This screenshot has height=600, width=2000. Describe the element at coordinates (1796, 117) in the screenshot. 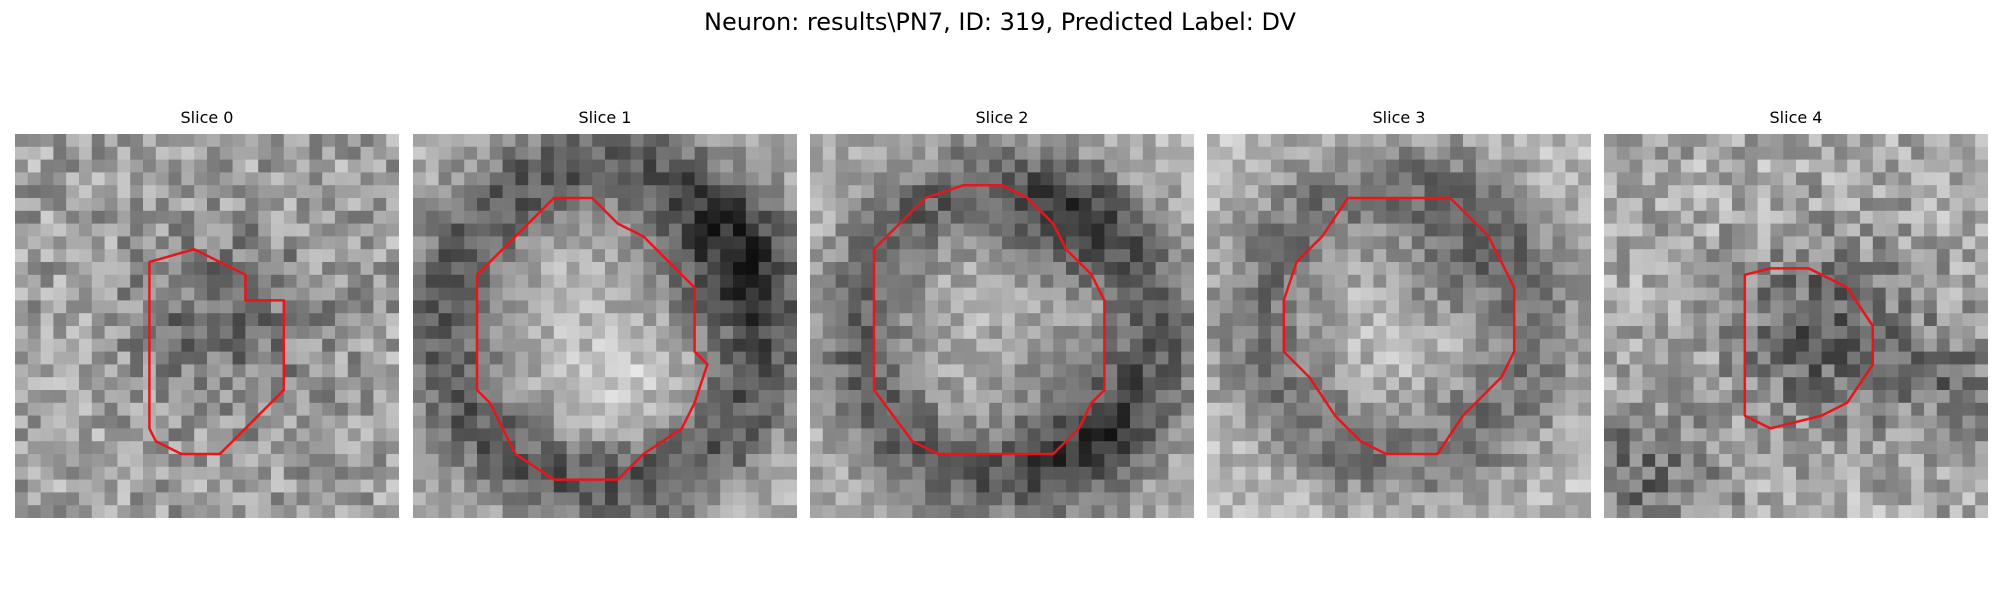

I see `slice-title-4: Slice 4` at that location.